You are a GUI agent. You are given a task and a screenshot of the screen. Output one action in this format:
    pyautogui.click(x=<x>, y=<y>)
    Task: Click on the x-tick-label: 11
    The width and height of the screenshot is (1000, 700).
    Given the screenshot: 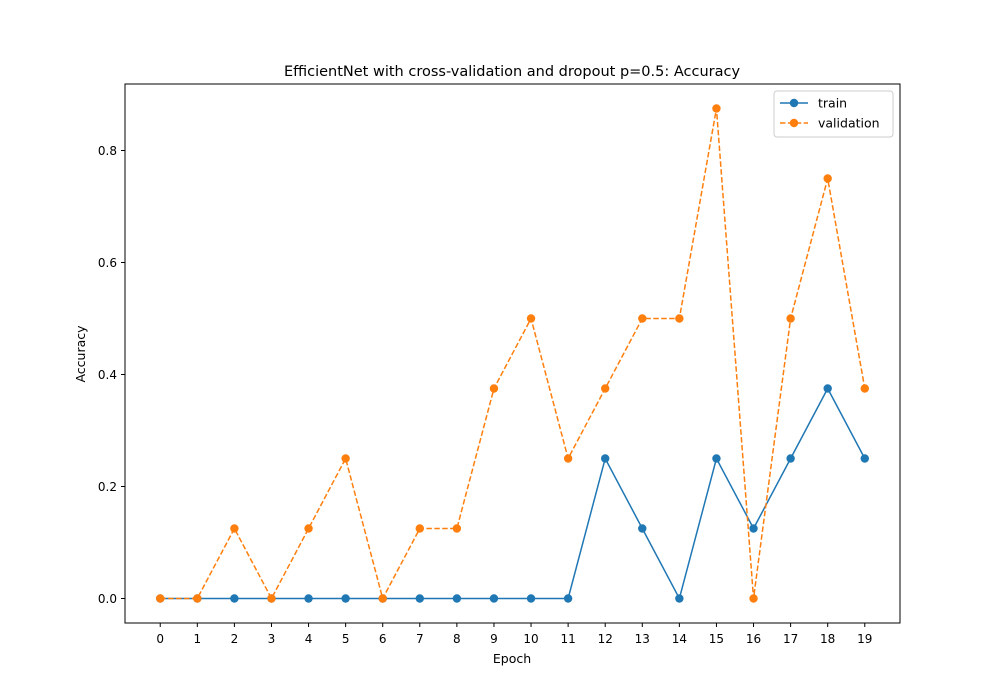 What is the action you would take?
    pyautogui.click(x=567, y=639)
    